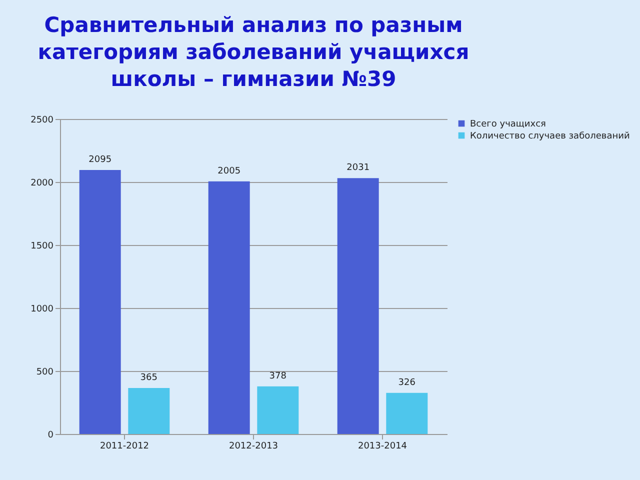 Image resolution: width=640 pixels, height=480 pixels. Describe the element at coordinates (42, 247) in the screenshot. I see `y-tick-label: 1500` at that location.